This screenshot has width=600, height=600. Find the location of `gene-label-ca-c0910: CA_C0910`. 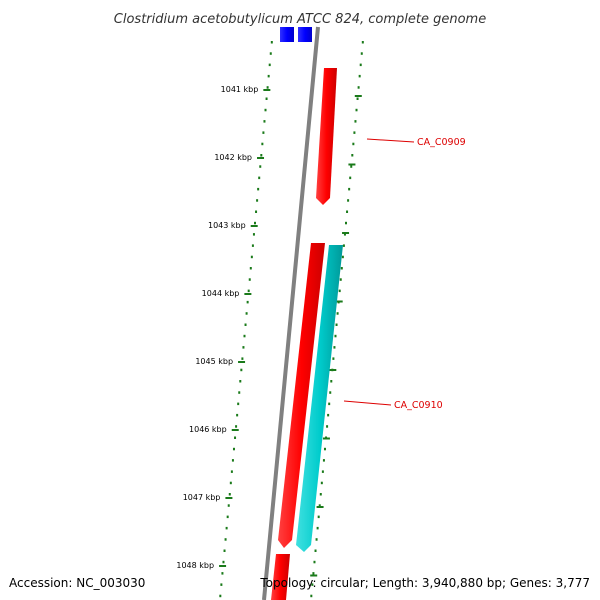

gene-label-ca-c0910: CA_C0910 is located at coordinates (418, 405).